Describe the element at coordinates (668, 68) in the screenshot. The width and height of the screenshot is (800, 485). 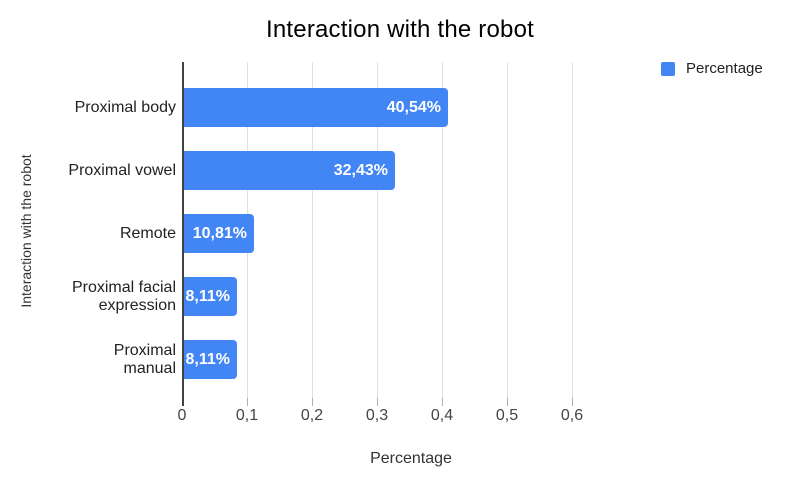
I see `legend-color-swatch` at that location.